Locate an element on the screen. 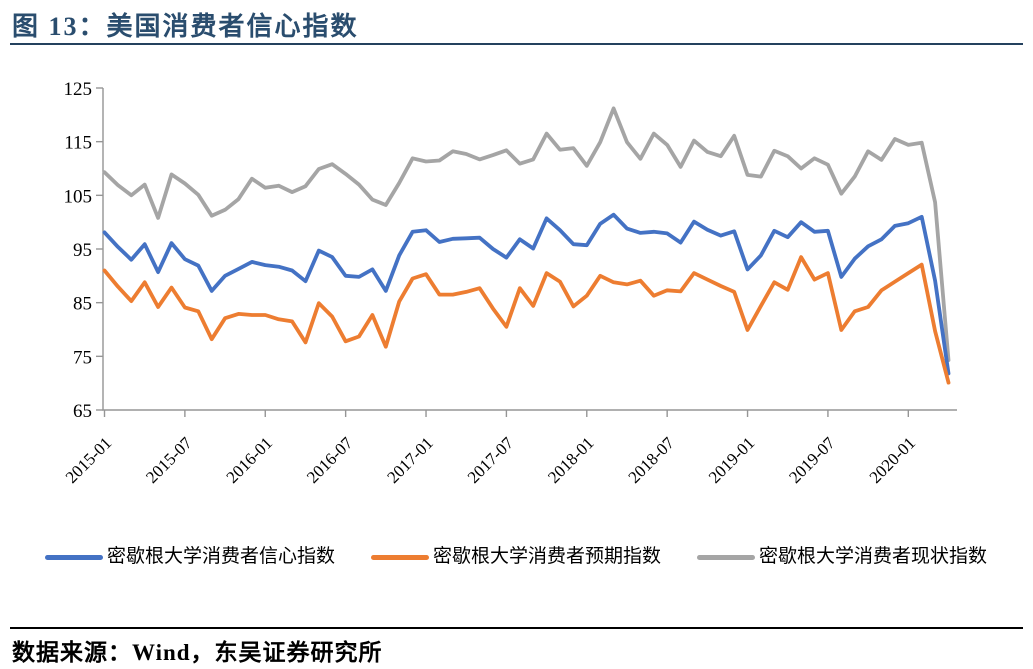 This screenshot has height=669, width=1033. figure-title: 图 13：美国消费者信心指数 is located at coordinates (185, 26).